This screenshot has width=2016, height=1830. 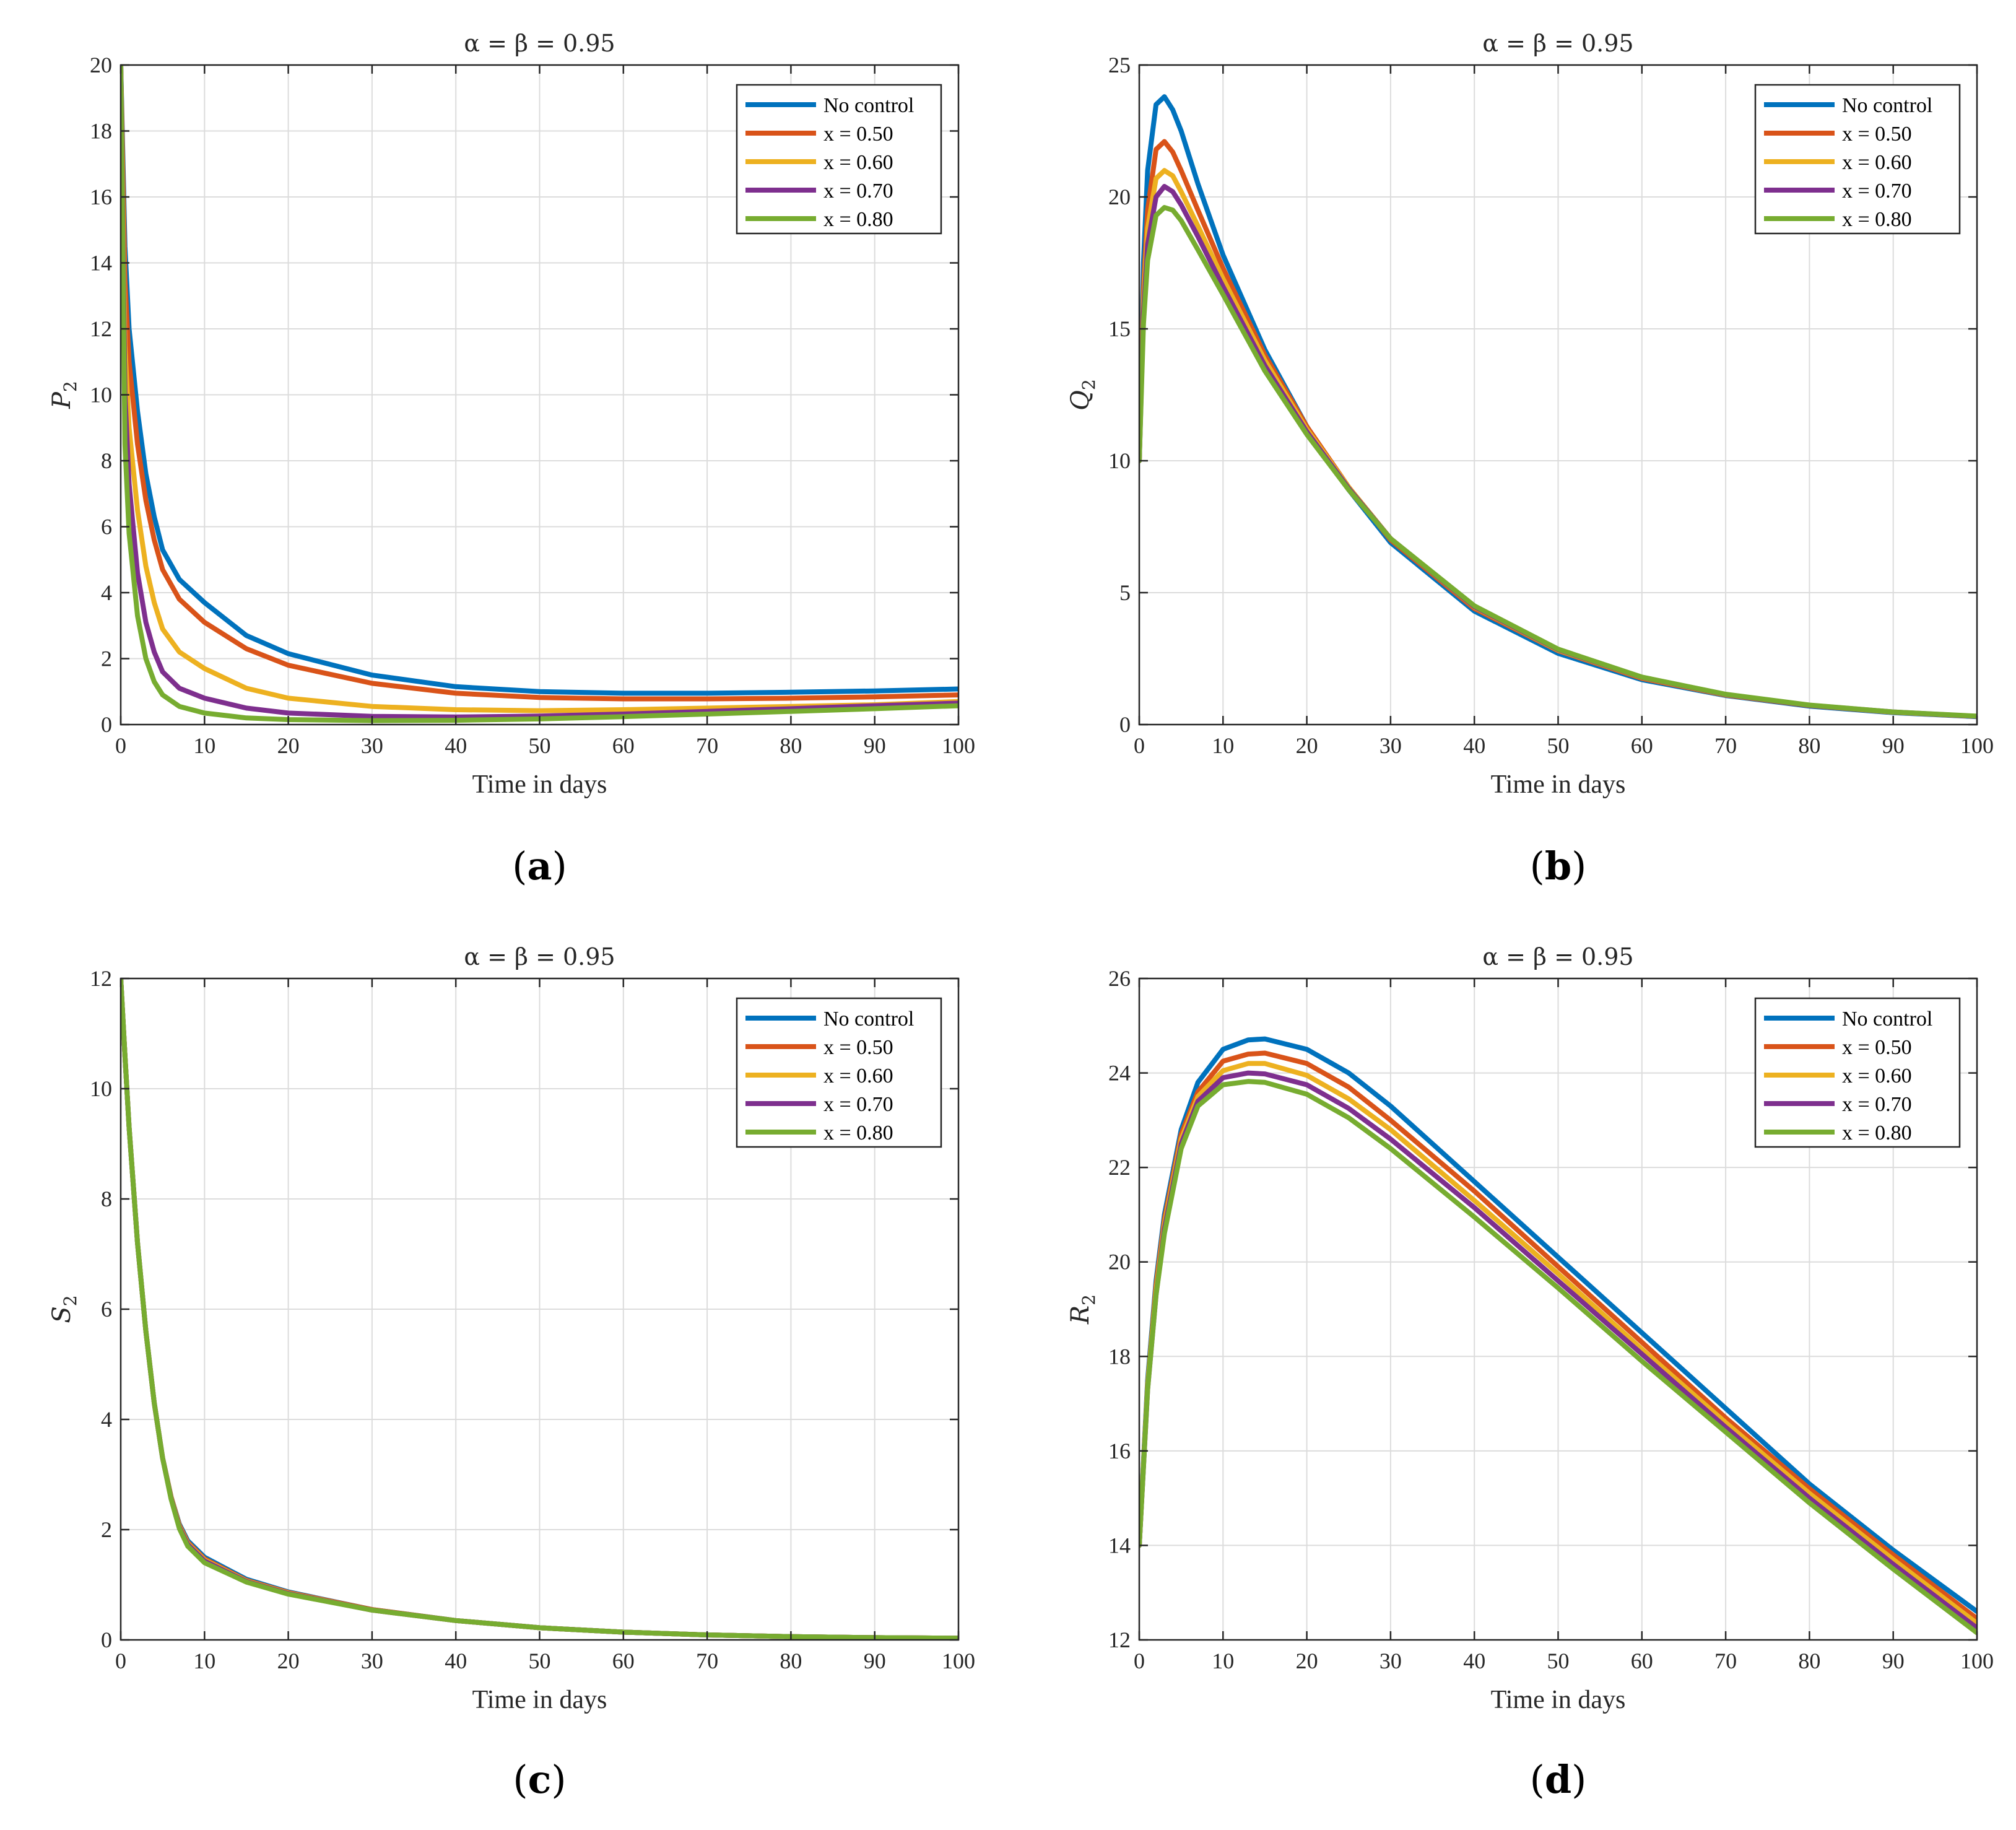 What do you see at coordinates (1125, 592) in the screenshot?
I see `y-tick-label: 5` at bounding box center [1125, 592].